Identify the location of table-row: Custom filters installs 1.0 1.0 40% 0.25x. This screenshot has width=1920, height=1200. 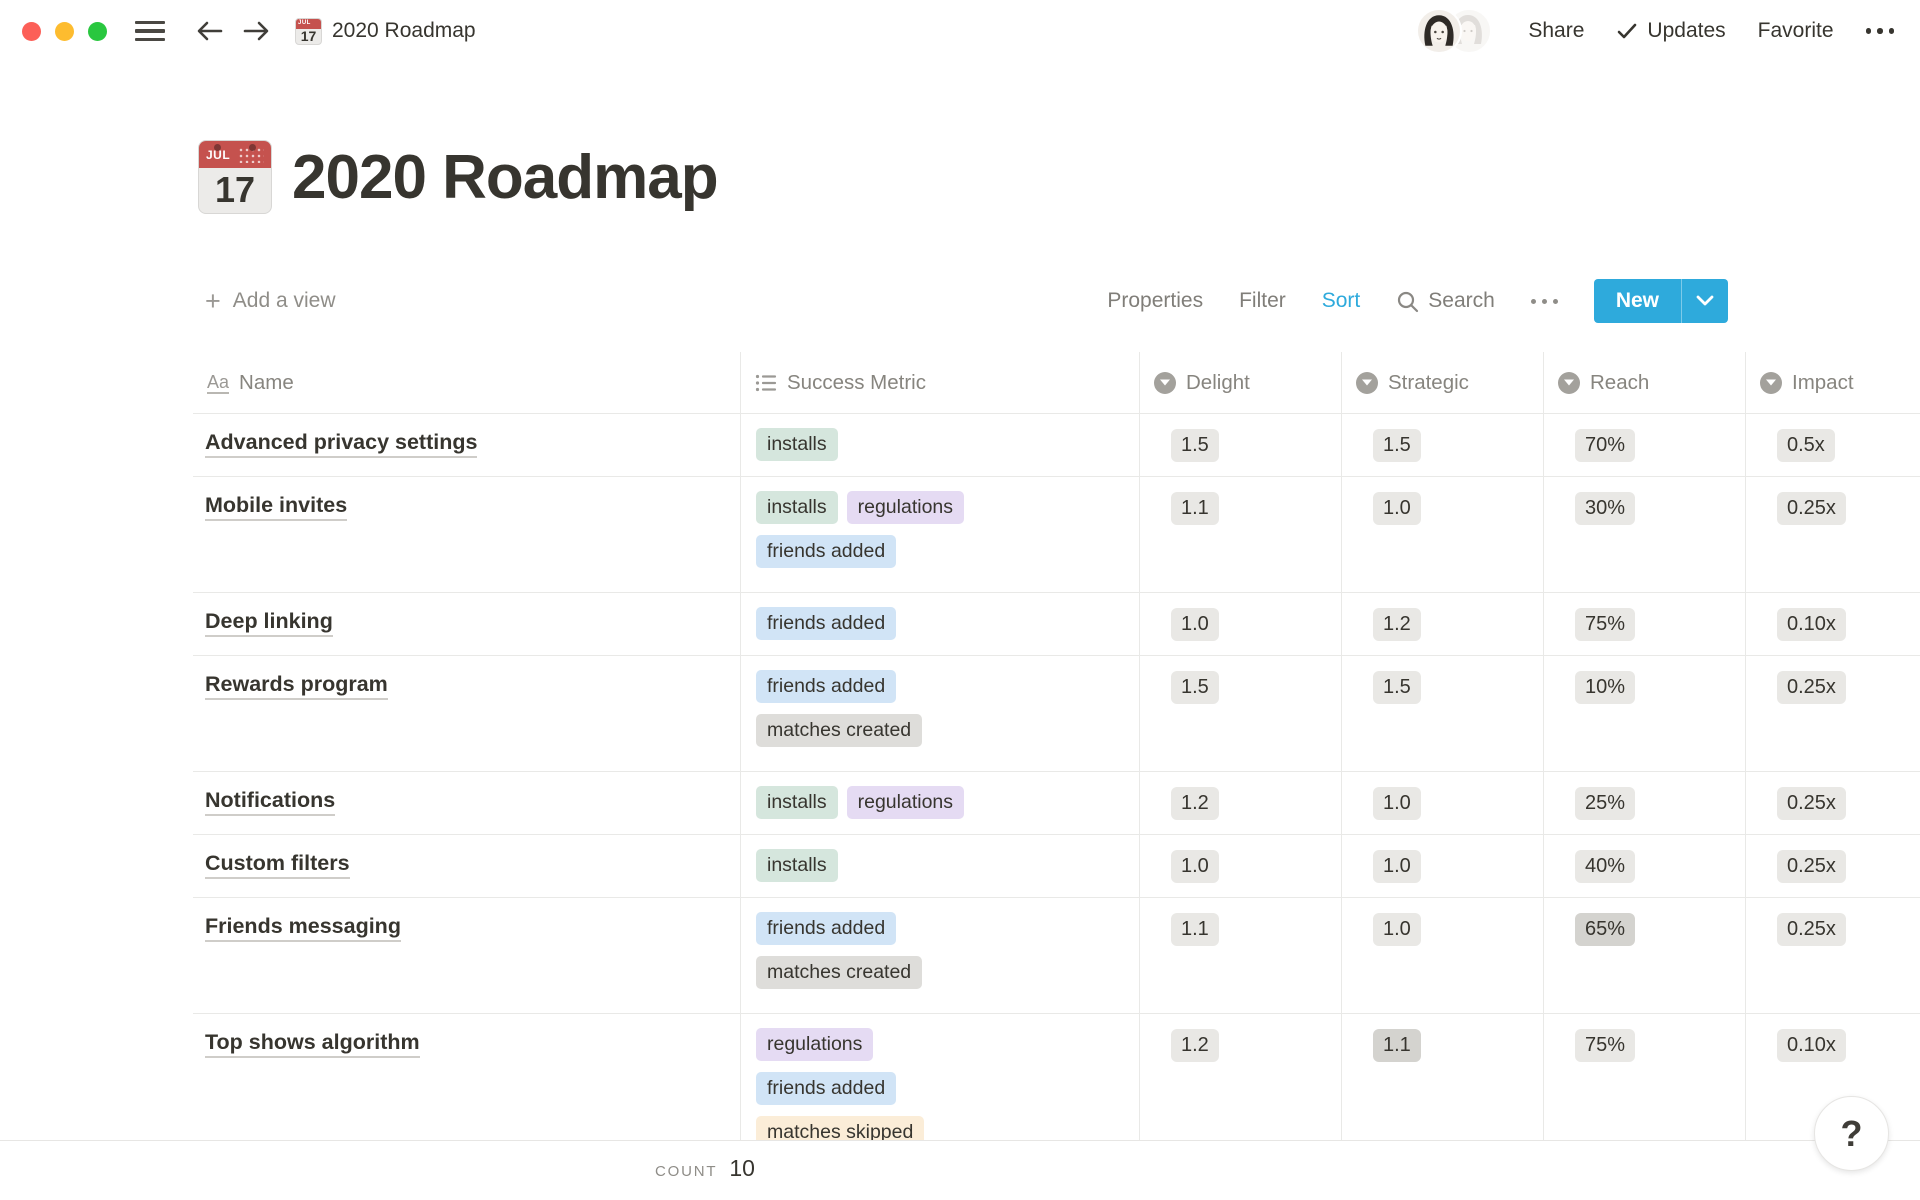
(1056, 866).